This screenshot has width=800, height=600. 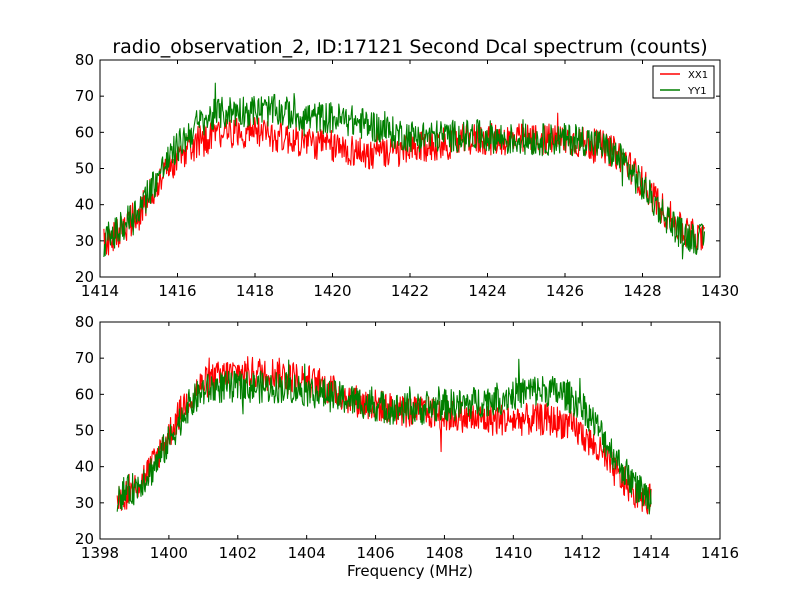 I want to click on x-tick-label: 1428, so click(x=642, y=291).